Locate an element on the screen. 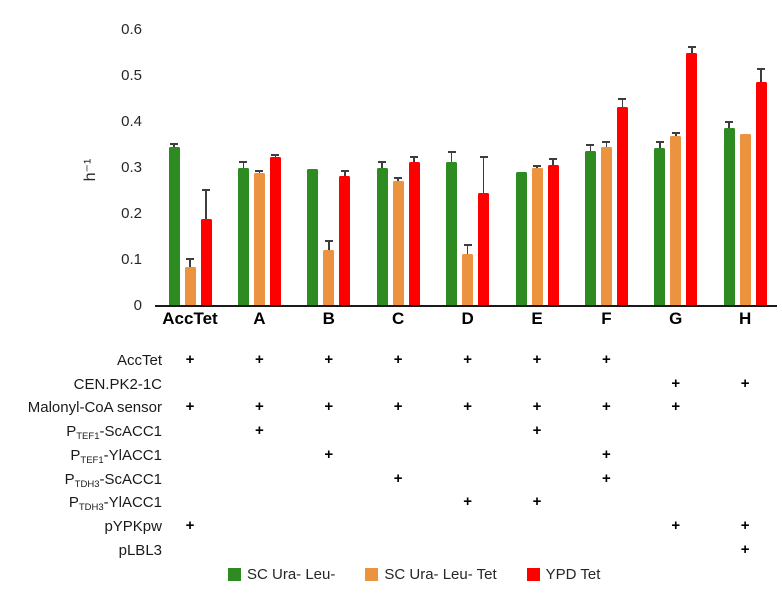 Image resolution: width=782 pixels, height=595 pixels. bar-sc-ura--leu--C is located at coordinates (382, 236).